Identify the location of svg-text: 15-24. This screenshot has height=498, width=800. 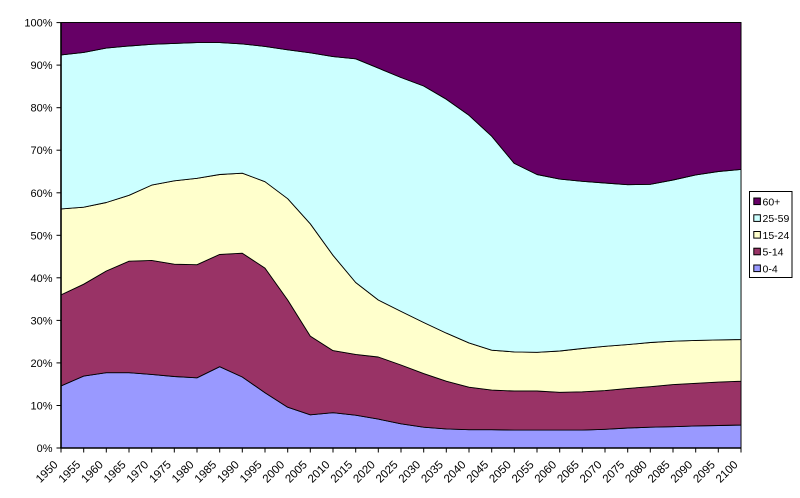
(776, 236).